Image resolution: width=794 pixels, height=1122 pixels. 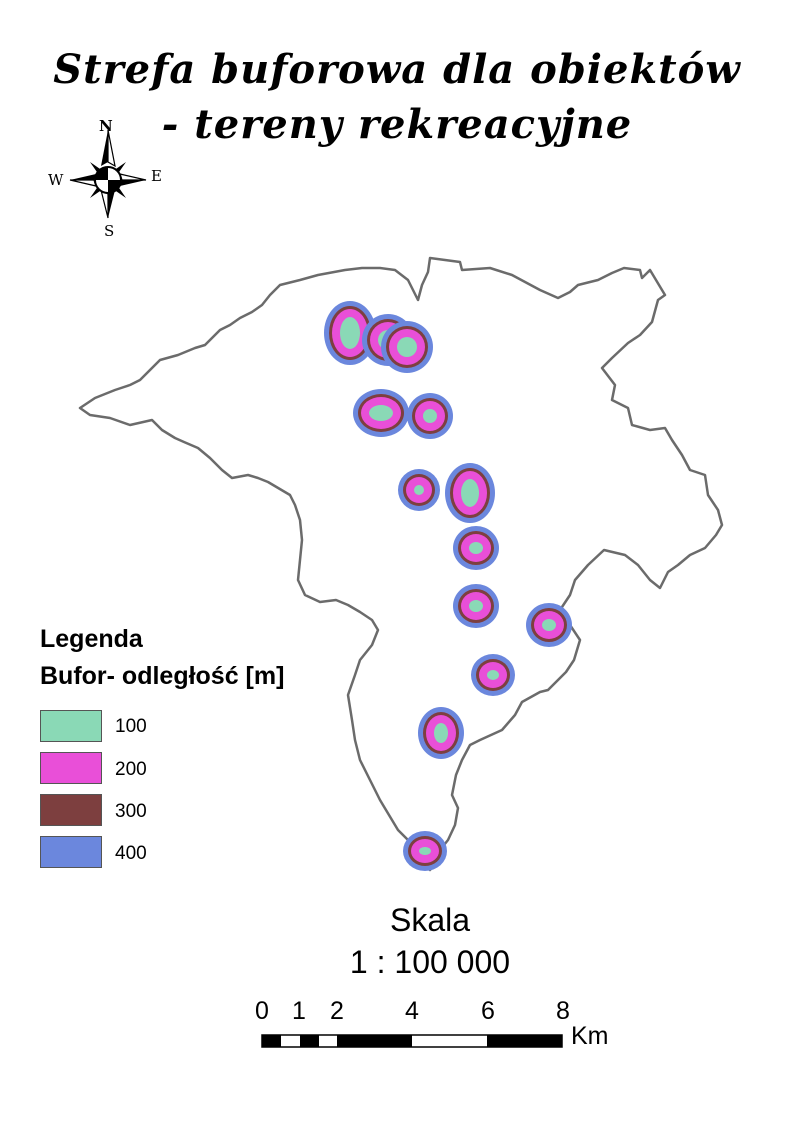 I want to click on map-title-line-2: - tereny rekreacyjne, so click(x=397, y=124).